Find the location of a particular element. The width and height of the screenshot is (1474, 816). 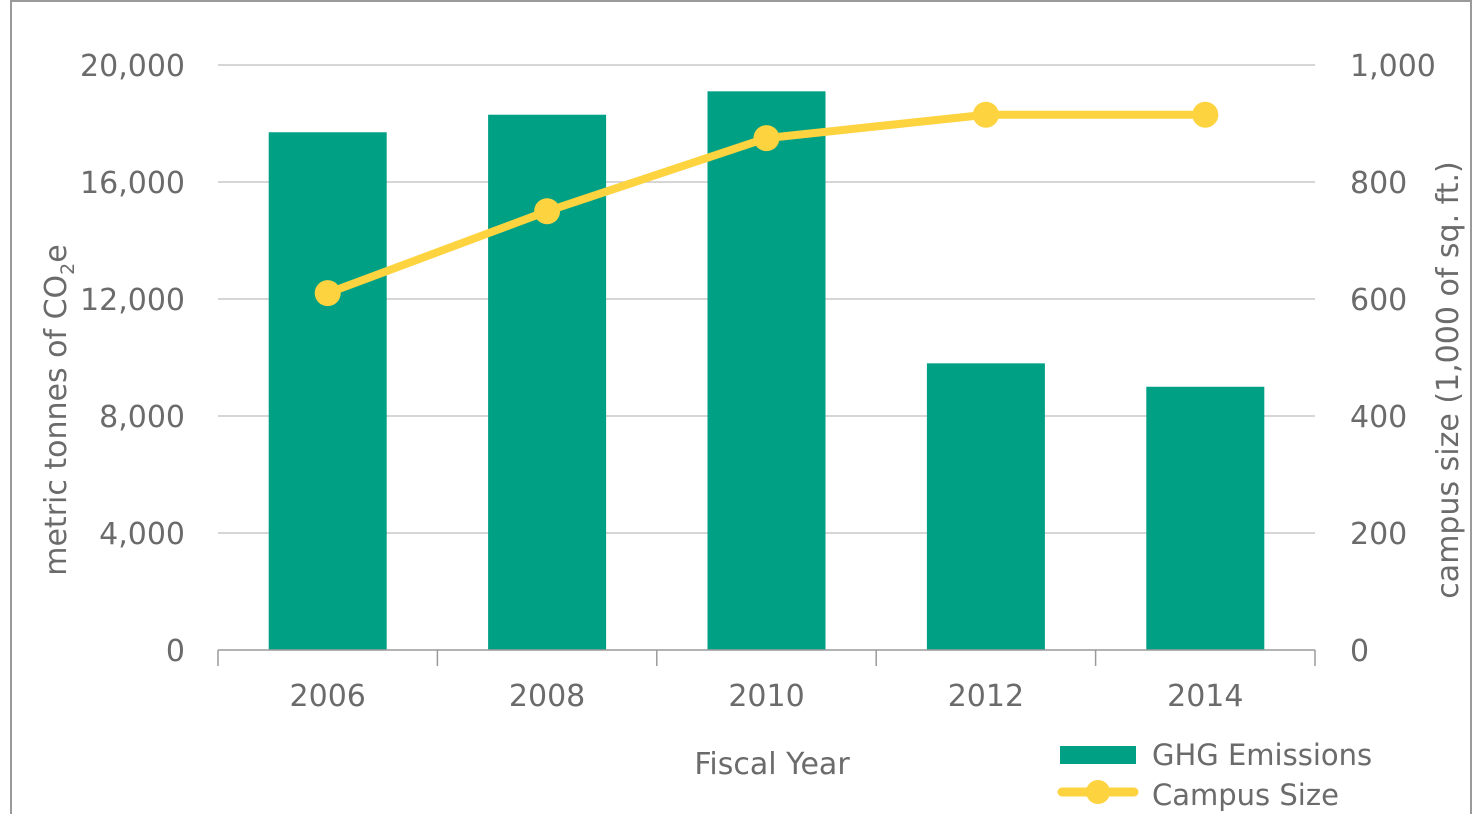

y-left-tick-label-2: 8,000 is located at coordinates (142, 417).